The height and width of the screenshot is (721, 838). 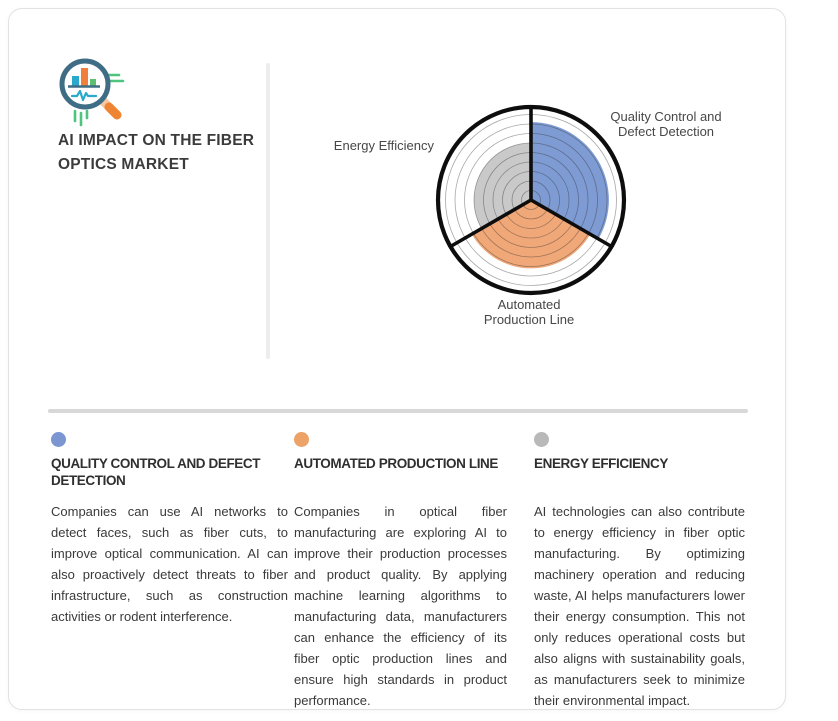 I want to click on legend-dot-blue, so click(x=58, y=439).